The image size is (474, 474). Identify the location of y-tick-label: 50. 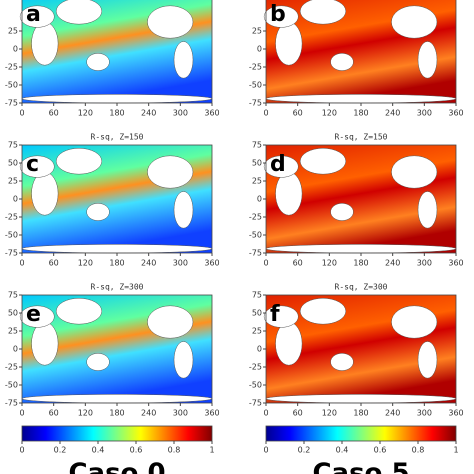
(257, 163).